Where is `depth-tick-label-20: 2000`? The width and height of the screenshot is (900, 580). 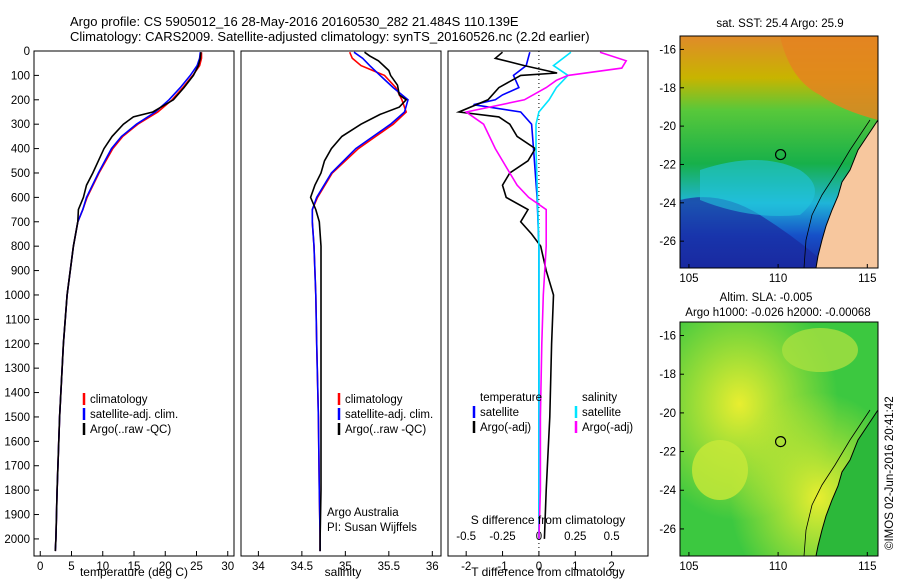
depth-tick-label-20: 2000 is located at coordinates (17, 540).